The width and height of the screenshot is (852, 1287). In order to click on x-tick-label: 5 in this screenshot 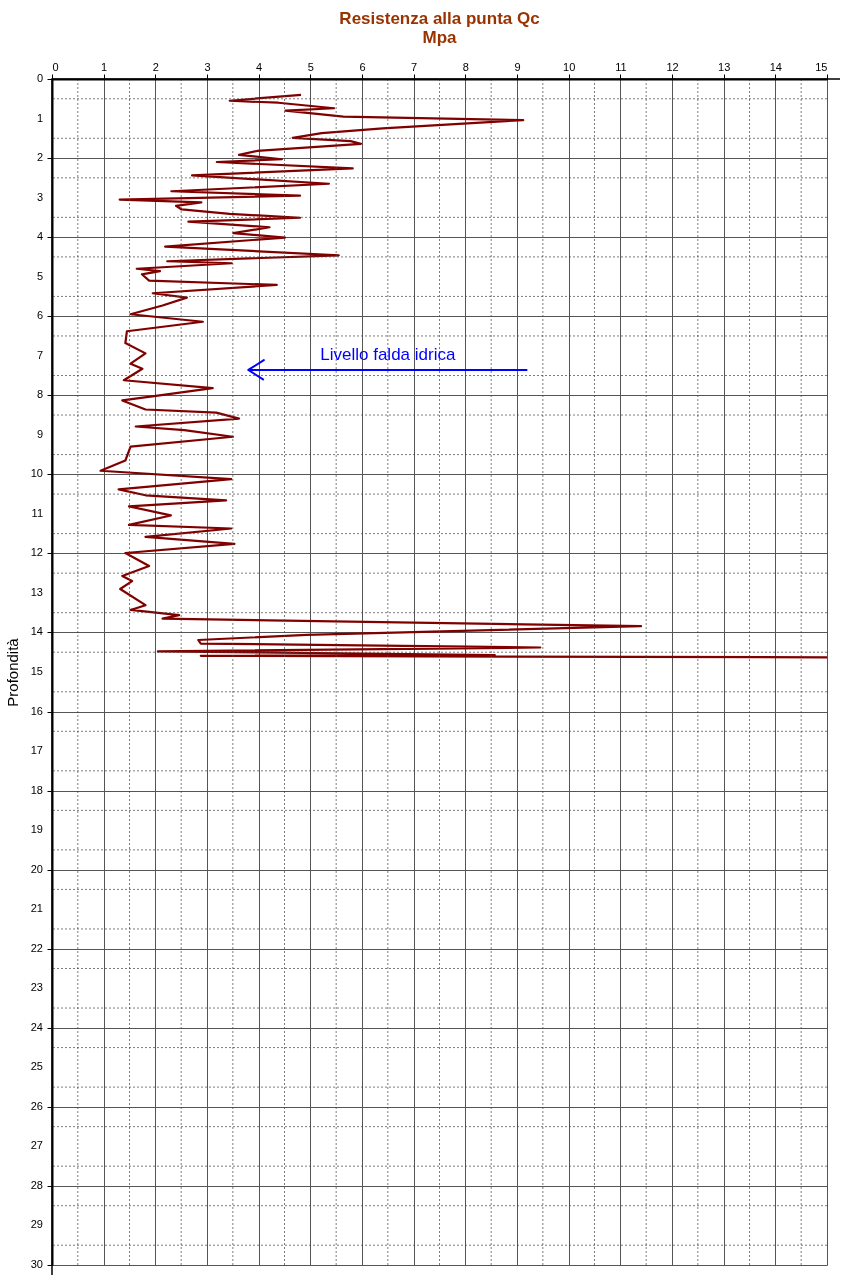, I will do `click(310, 66)`.